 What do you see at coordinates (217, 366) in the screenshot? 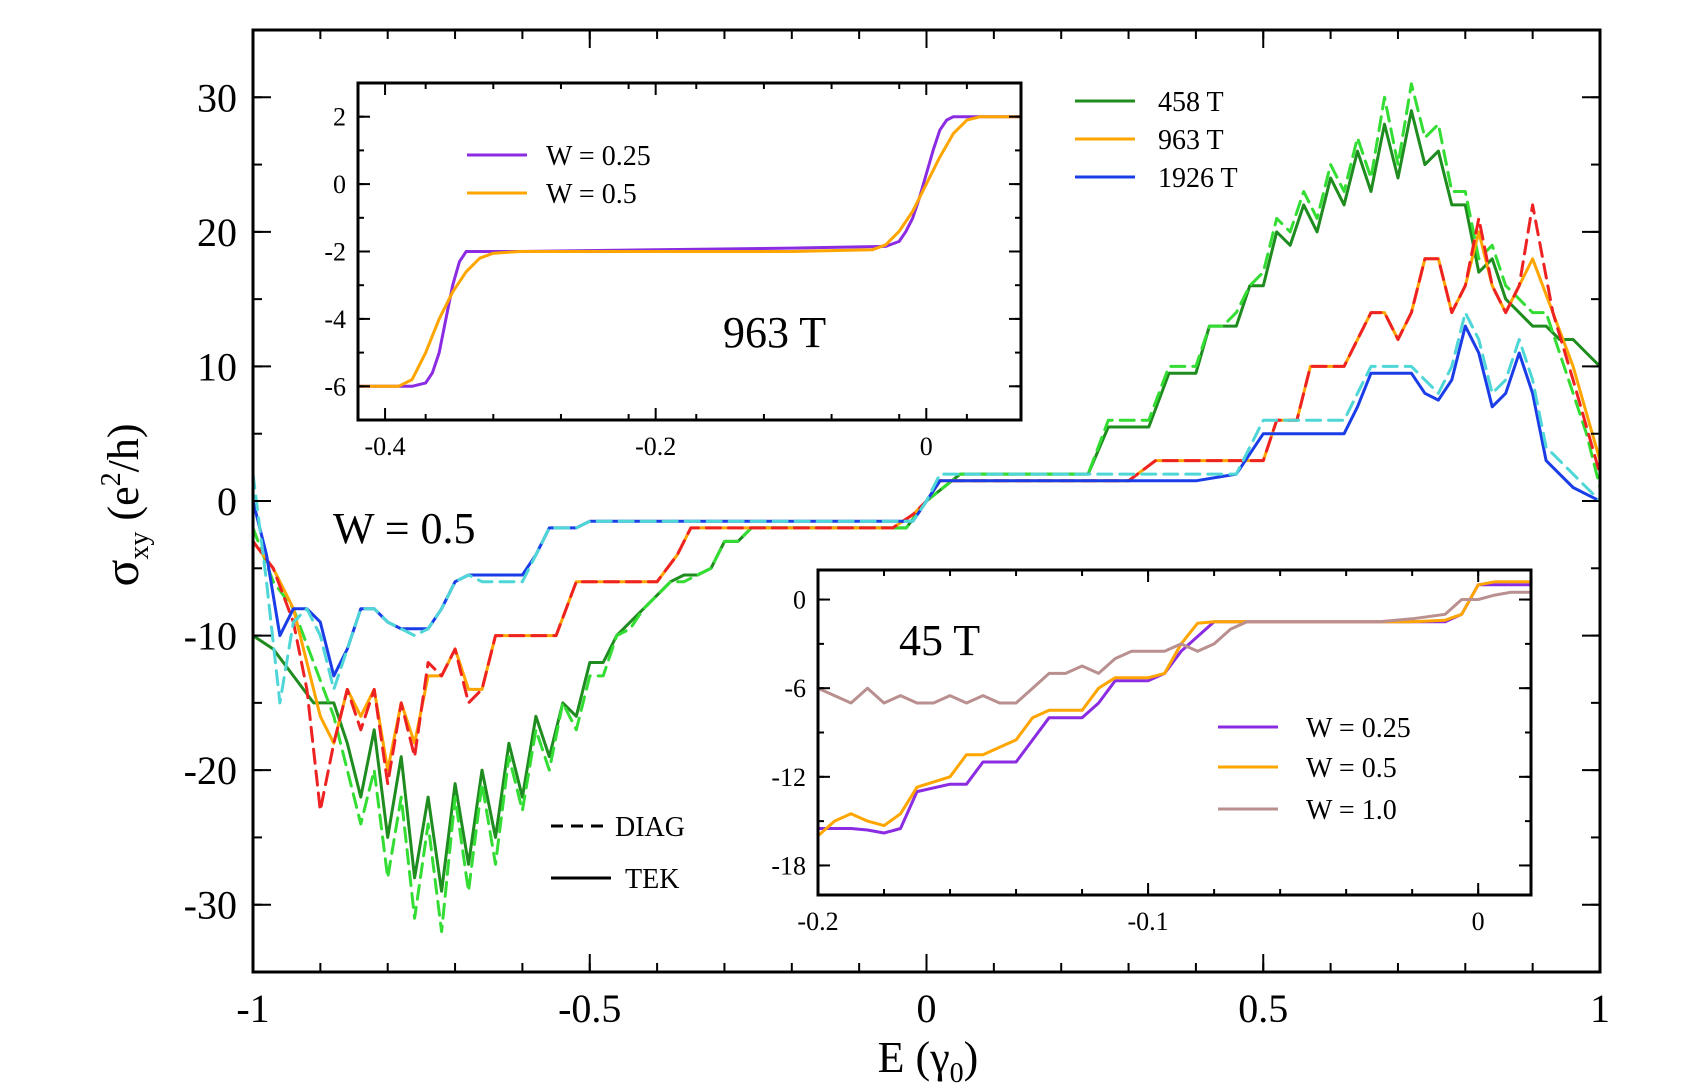
I see `main-ytick-label: 10` at bounding box center [217, 366].